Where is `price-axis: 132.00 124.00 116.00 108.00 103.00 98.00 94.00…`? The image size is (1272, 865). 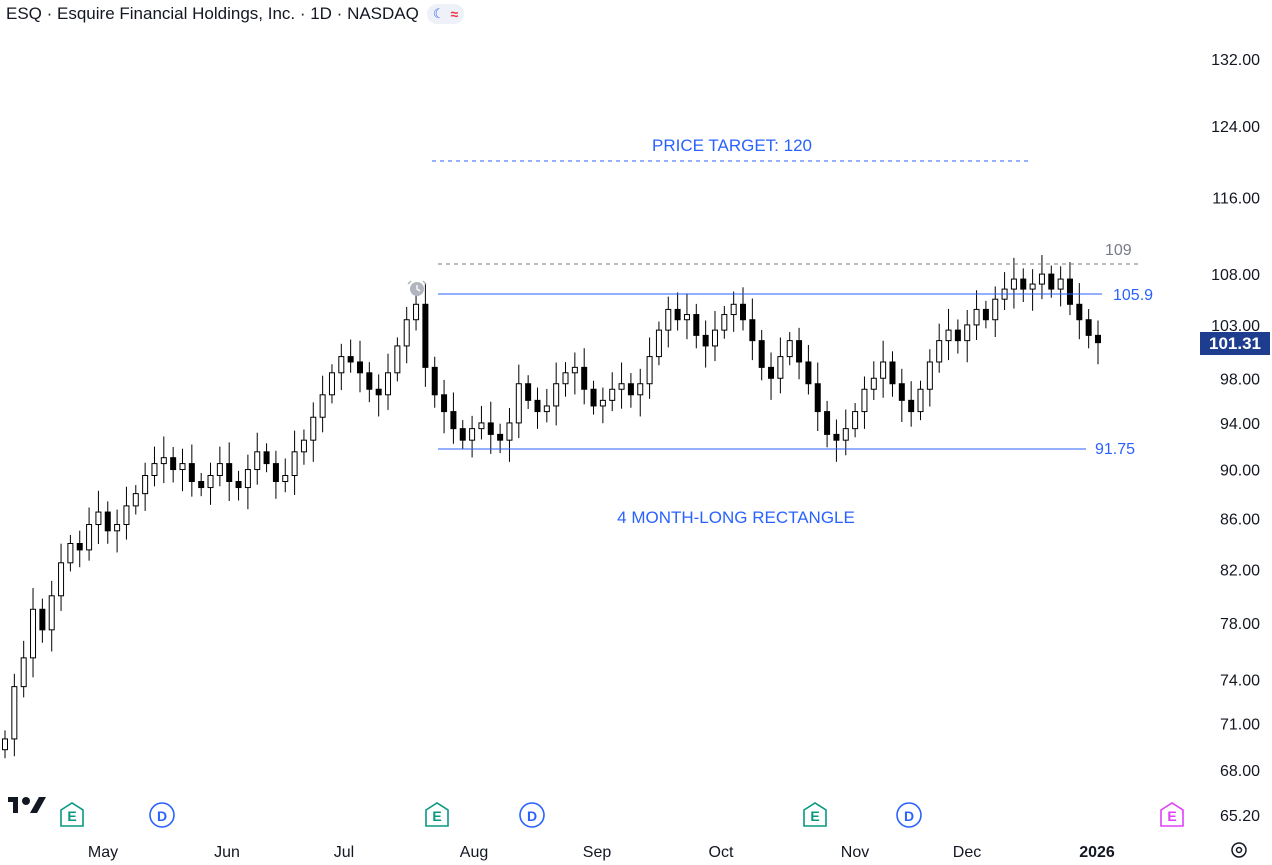
price-axis: 132.00 124.00 116.00 108.00 103.00 98.00 94.00… is located at coordinates (1235, 438).